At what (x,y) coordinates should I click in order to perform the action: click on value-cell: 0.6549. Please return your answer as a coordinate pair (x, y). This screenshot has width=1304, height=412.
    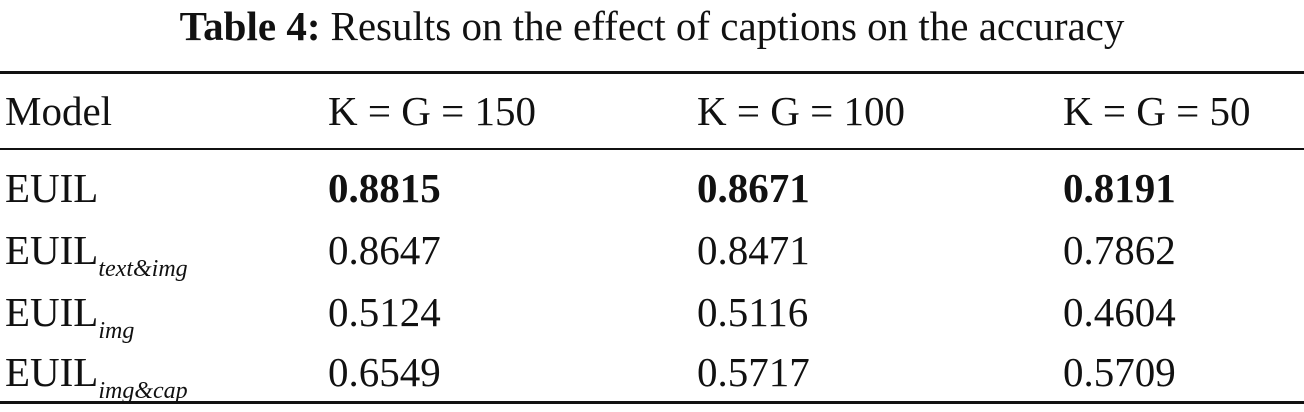
    Looking at the image, I should click on (384, 372).